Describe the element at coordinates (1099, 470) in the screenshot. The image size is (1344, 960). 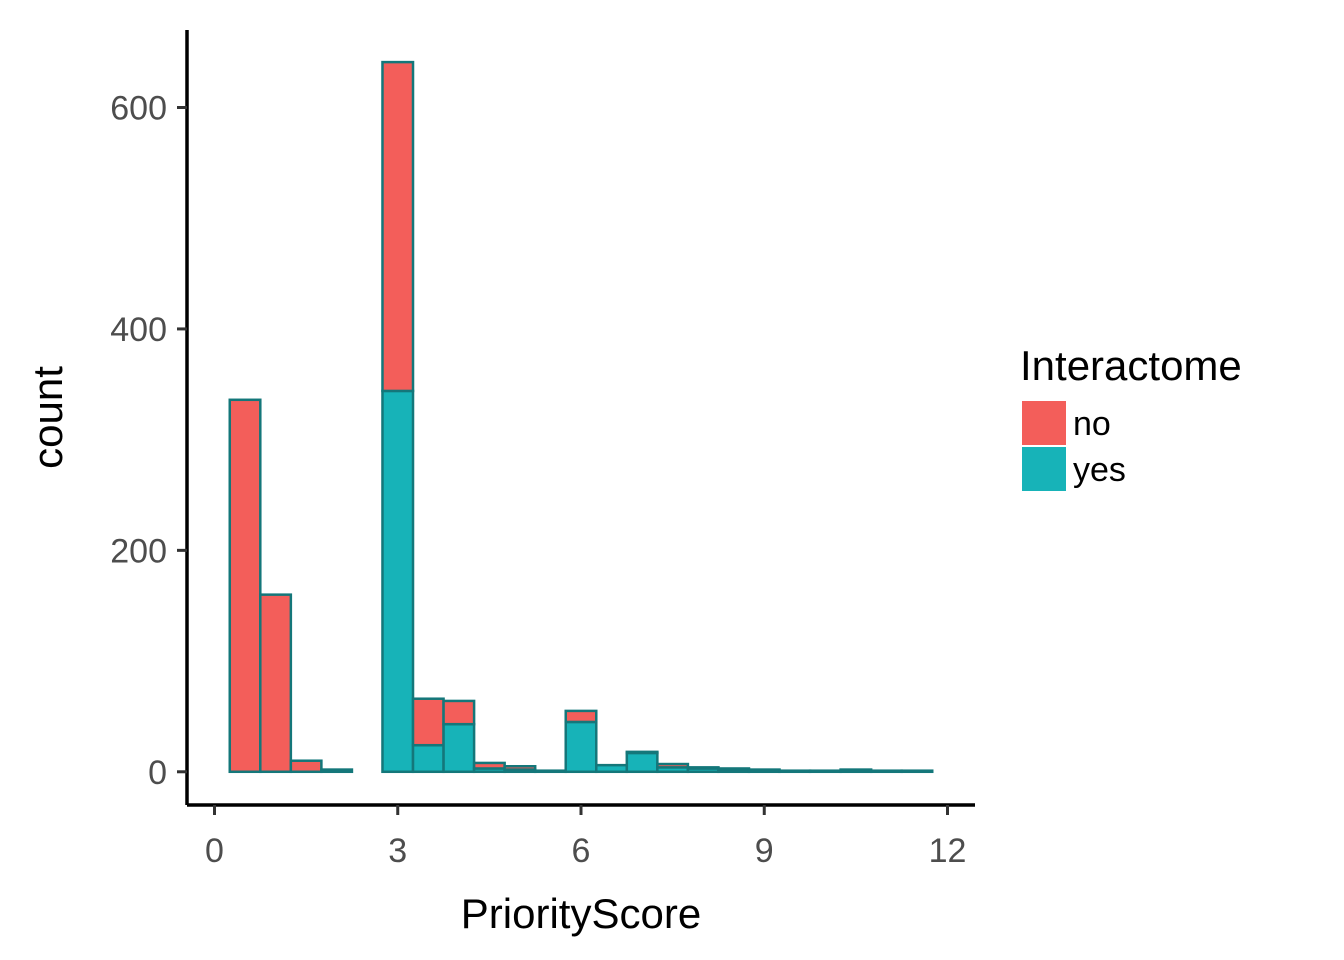
I see `legend-label-yes: yes` at that location.